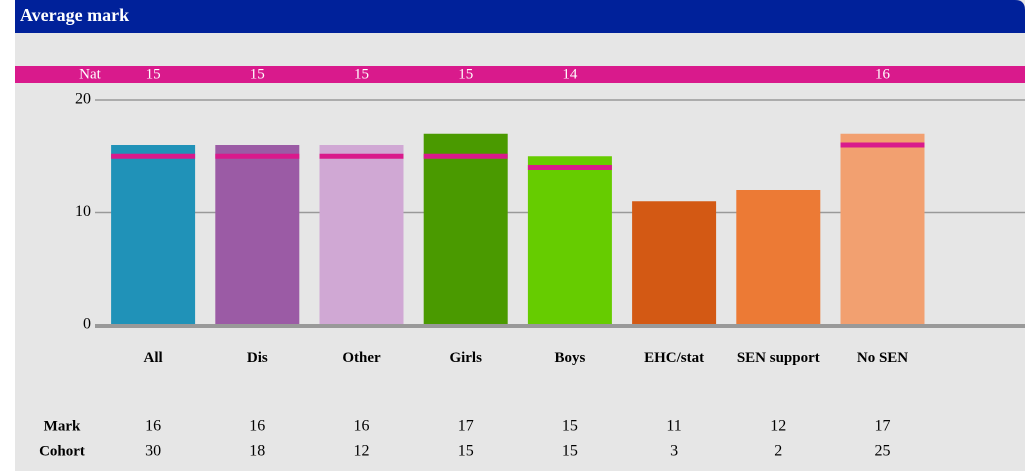 This screenshot has width=1025, height=471. Describe the element at coordinates (520, 74) in the screenshot. I see `nat-band` at that location.